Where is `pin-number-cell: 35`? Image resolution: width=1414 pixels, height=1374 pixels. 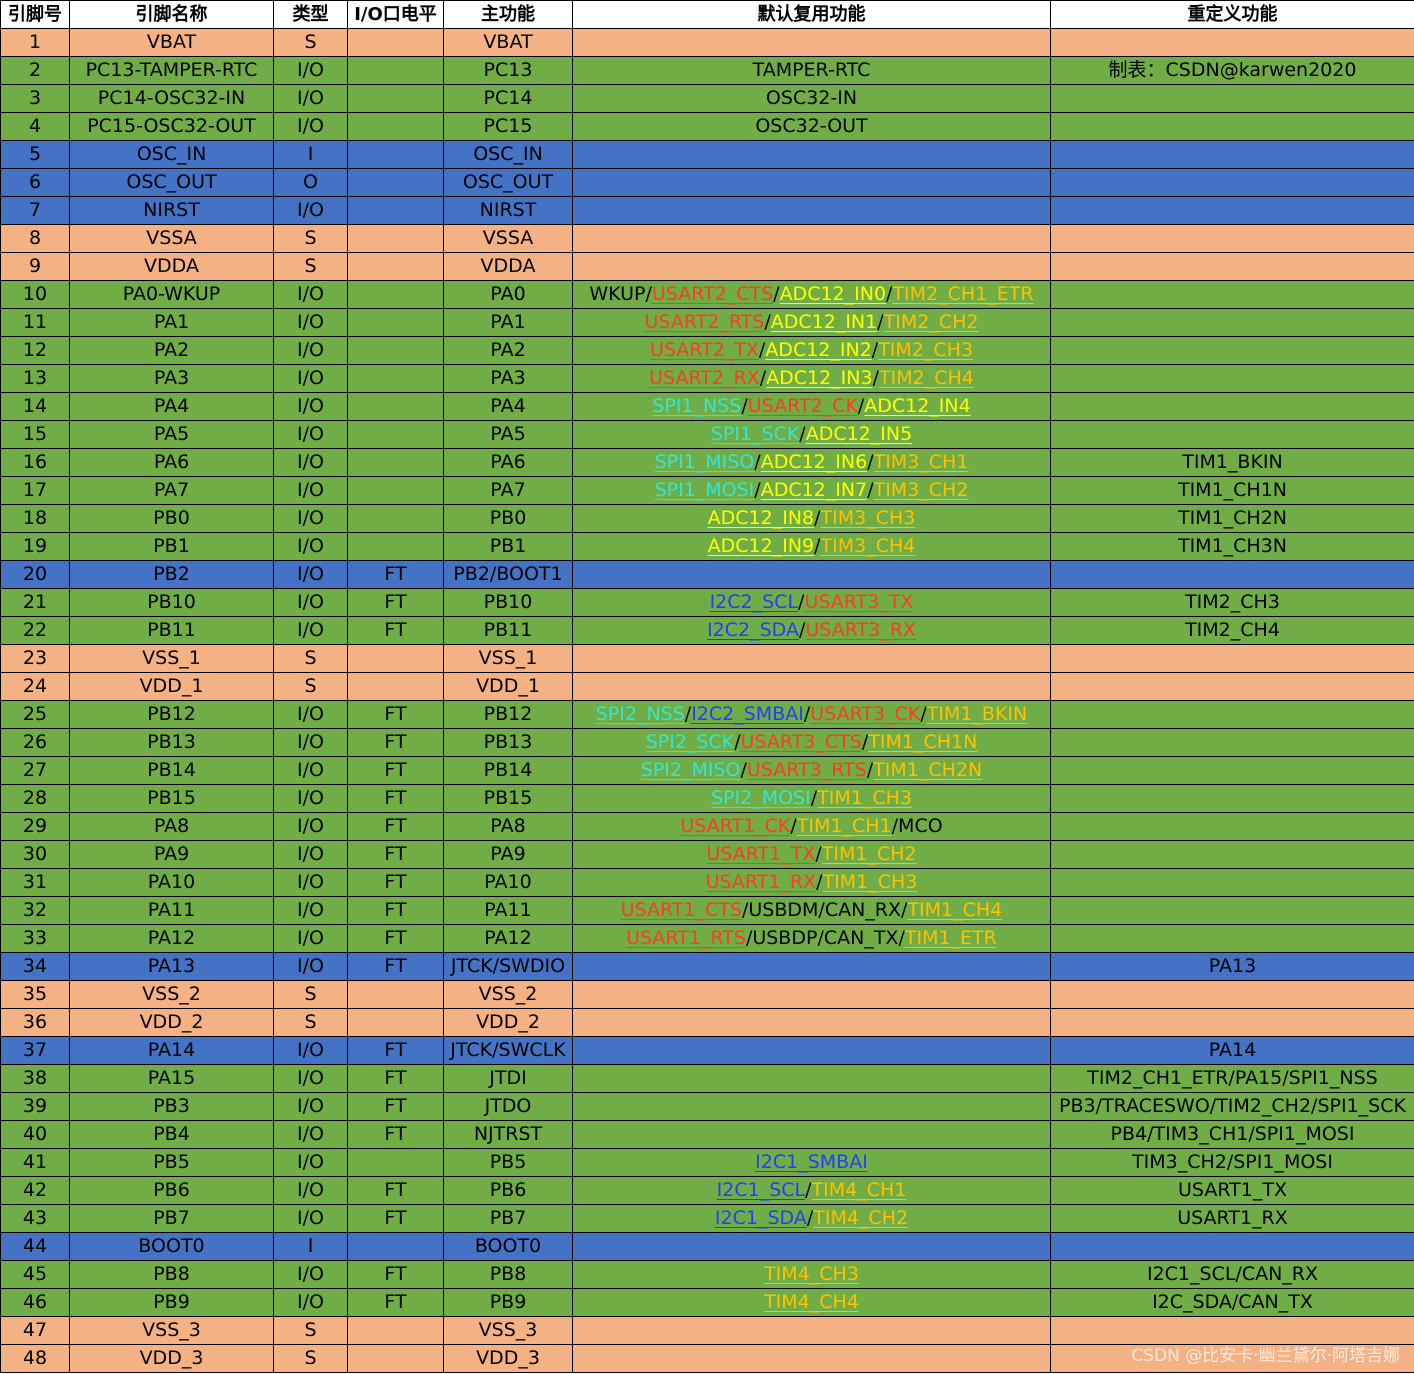
pin-number-cell: 35 is located at coordinates (35, 994).